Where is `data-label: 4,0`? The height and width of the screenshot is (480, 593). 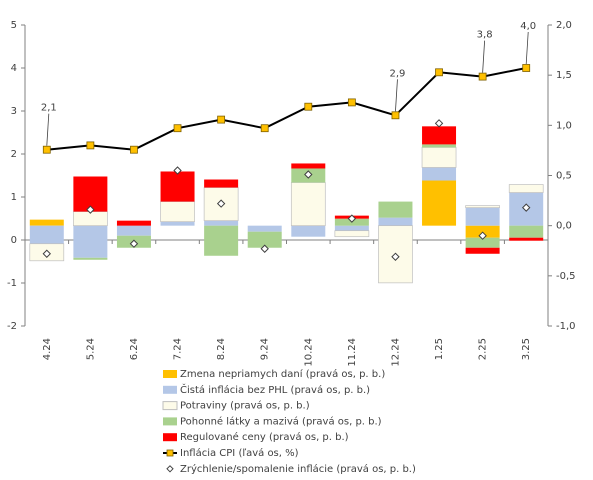
data-label: 4,0 is located at coordinates (528, 26).